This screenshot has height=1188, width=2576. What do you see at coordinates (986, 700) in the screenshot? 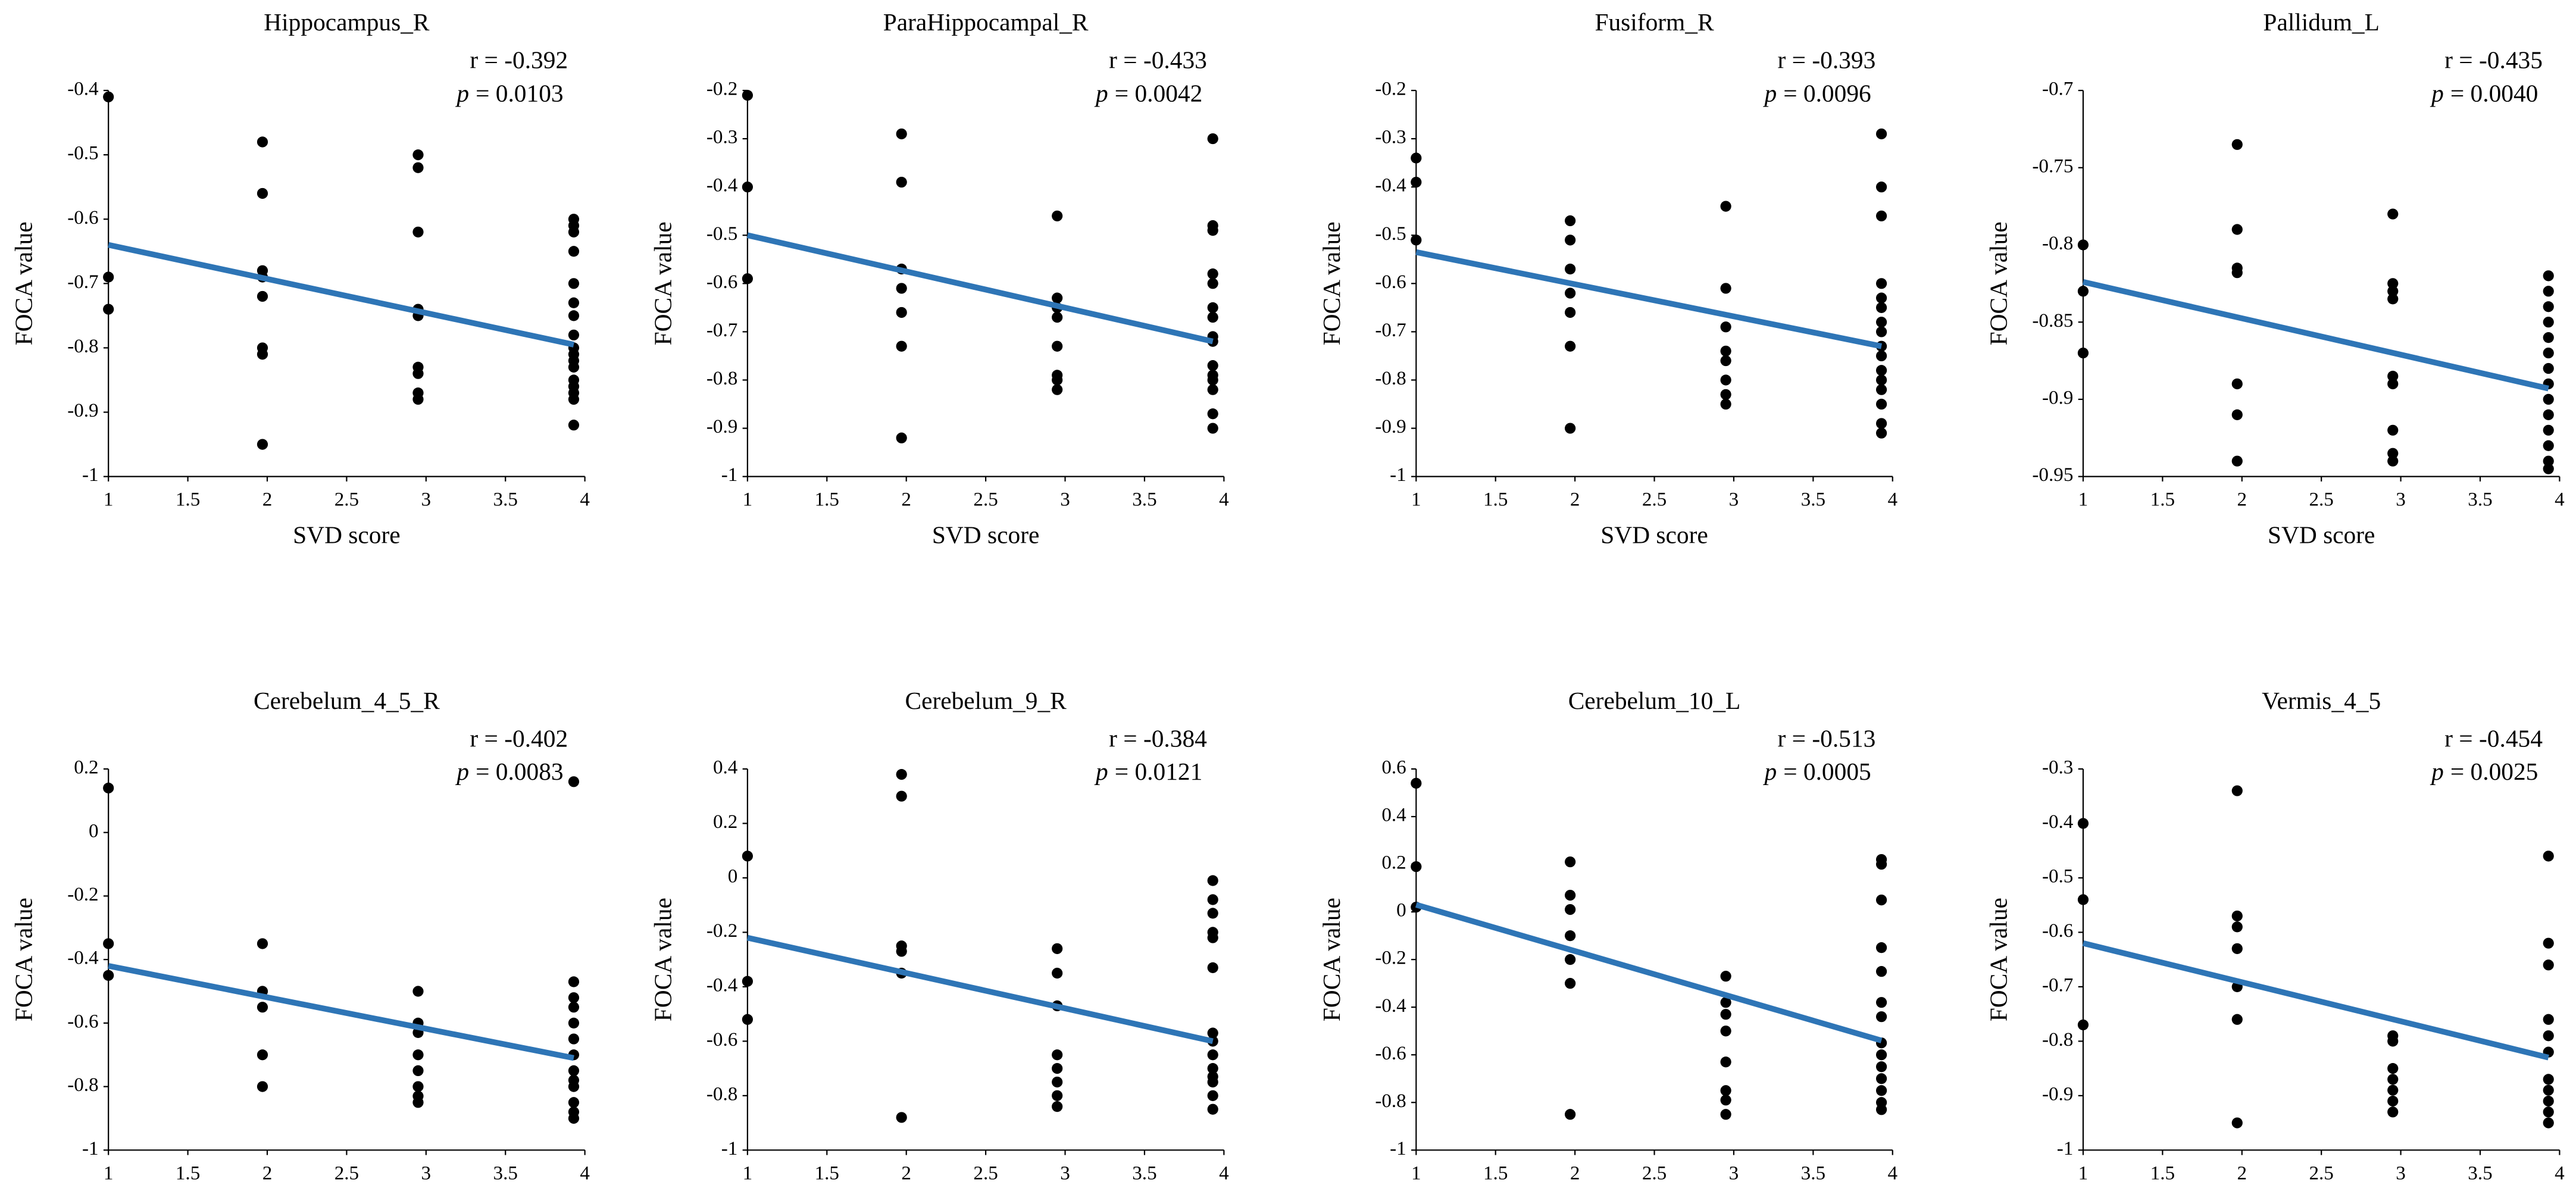
I see `chart-title: Cerebelum_9_R` at bounding box center [986, 700].